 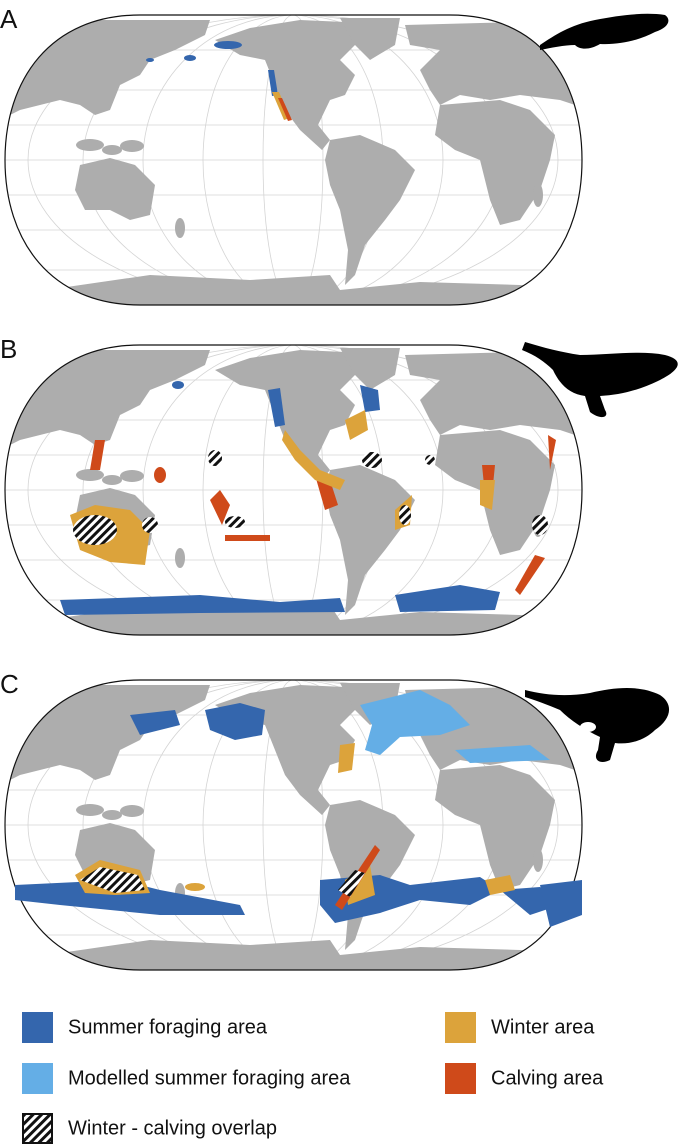 What do you see at coordinates (543, 1027) in the screenshot?
I see `legend-label: Winter area` at bounding box center [543, 1027].